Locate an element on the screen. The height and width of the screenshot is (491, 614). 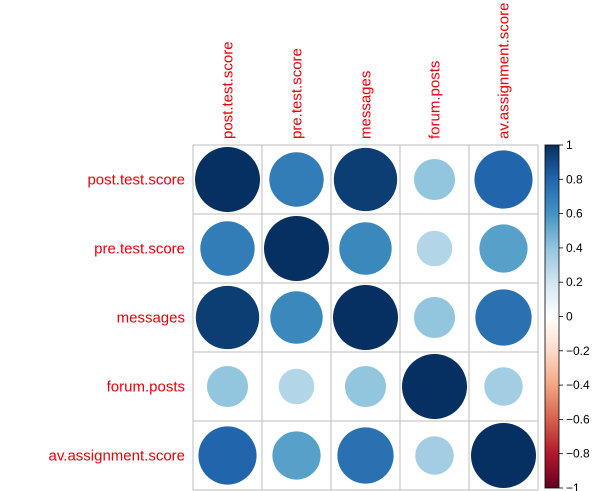
colorbar: 1 0.8 0.6 0.4 0.2 0 −0.2 −0.4 −0.6 −0.8 −1 is located at coordinates (567, 314).